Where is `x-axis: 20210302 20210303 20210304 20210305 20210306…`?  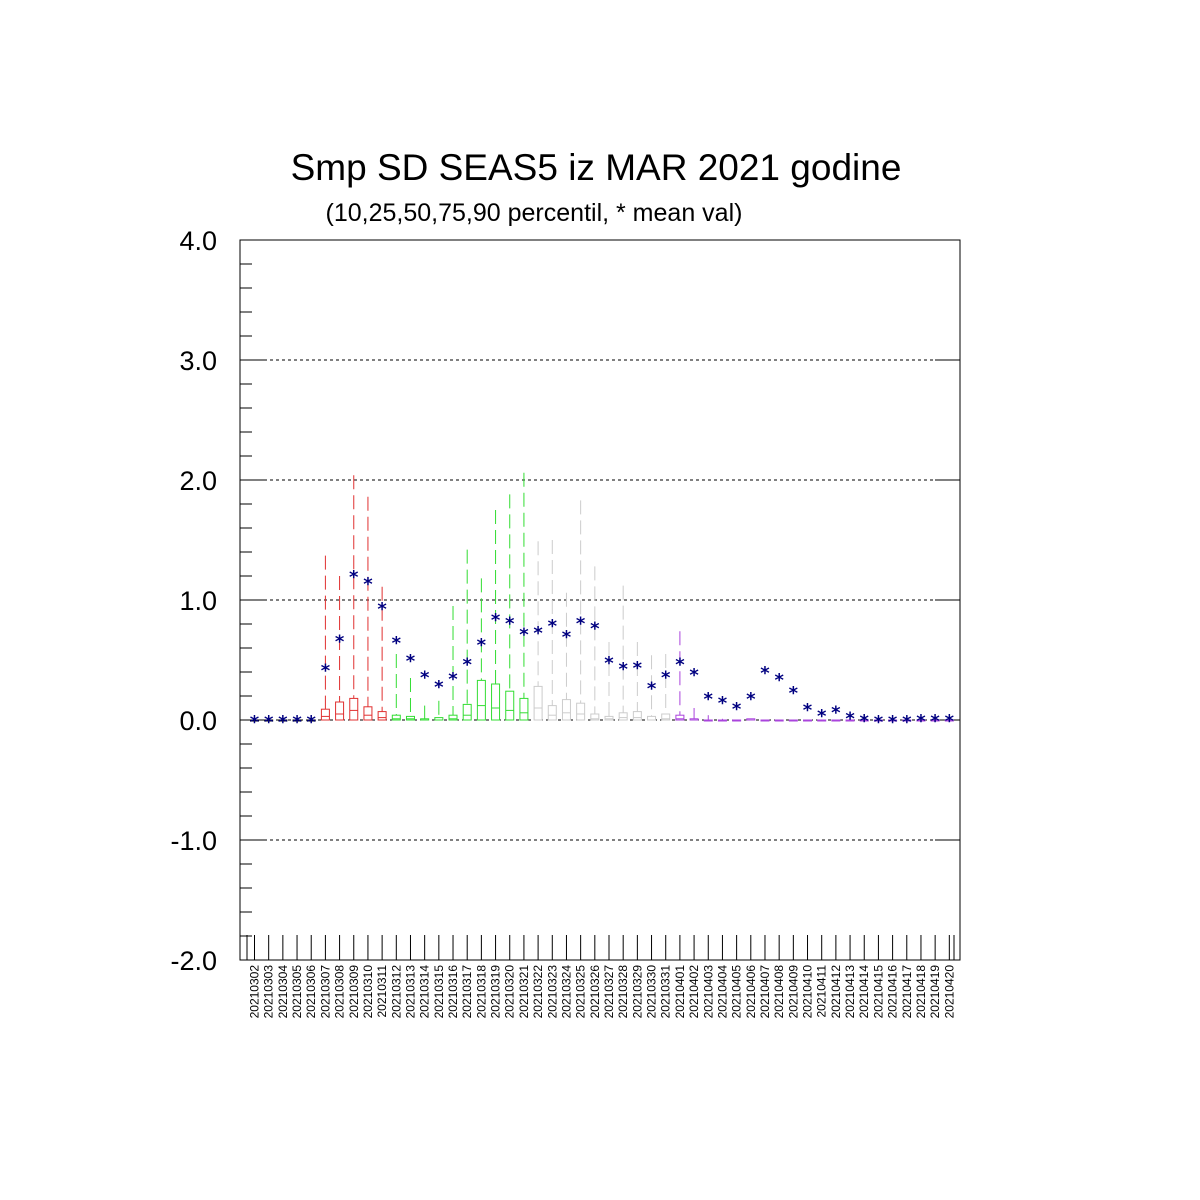
x-axis: 20210302 20210303 20210304 20210305 20210306… is located at coordinates (601, 977).